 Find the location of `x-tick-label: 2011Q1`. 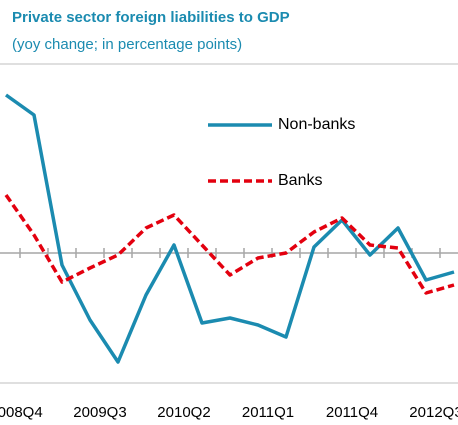

x-tick-label: 2011Q1 is located at coordinates (268, 412).